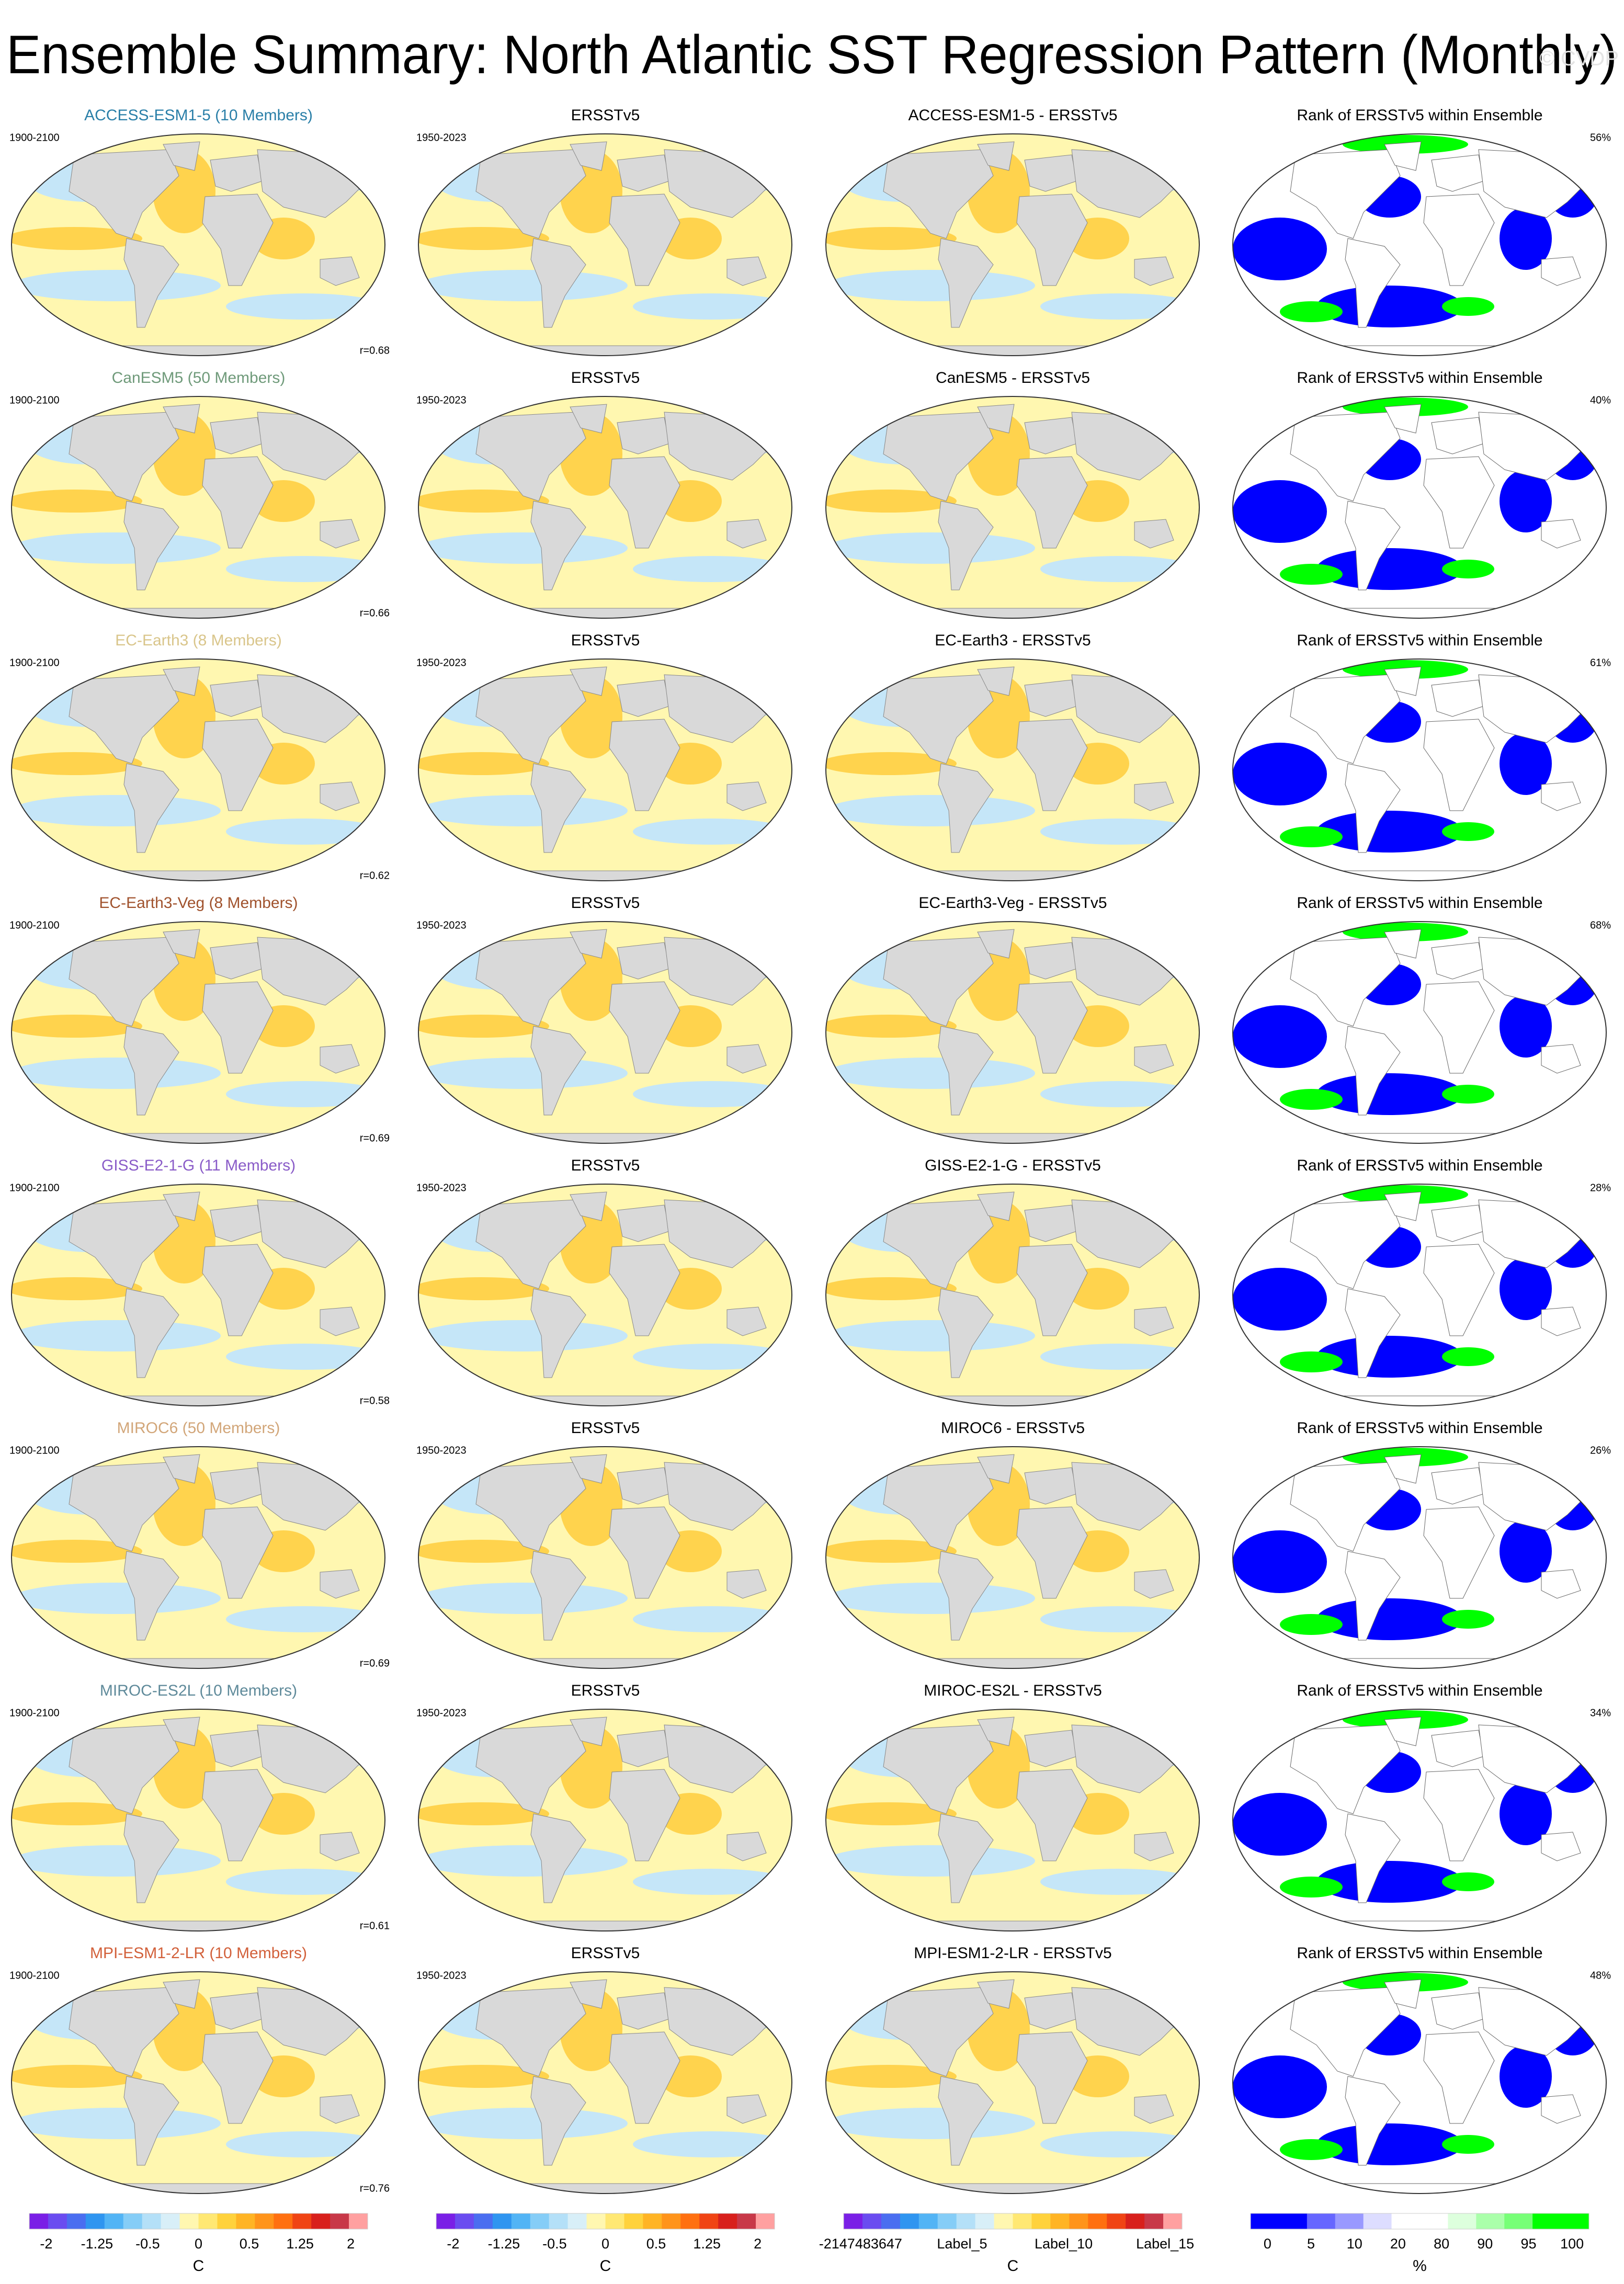 This screenshot has width=1624, height=2284. I want to click on panel-title: MIROC6 (50 Members), so click(198, 1428).